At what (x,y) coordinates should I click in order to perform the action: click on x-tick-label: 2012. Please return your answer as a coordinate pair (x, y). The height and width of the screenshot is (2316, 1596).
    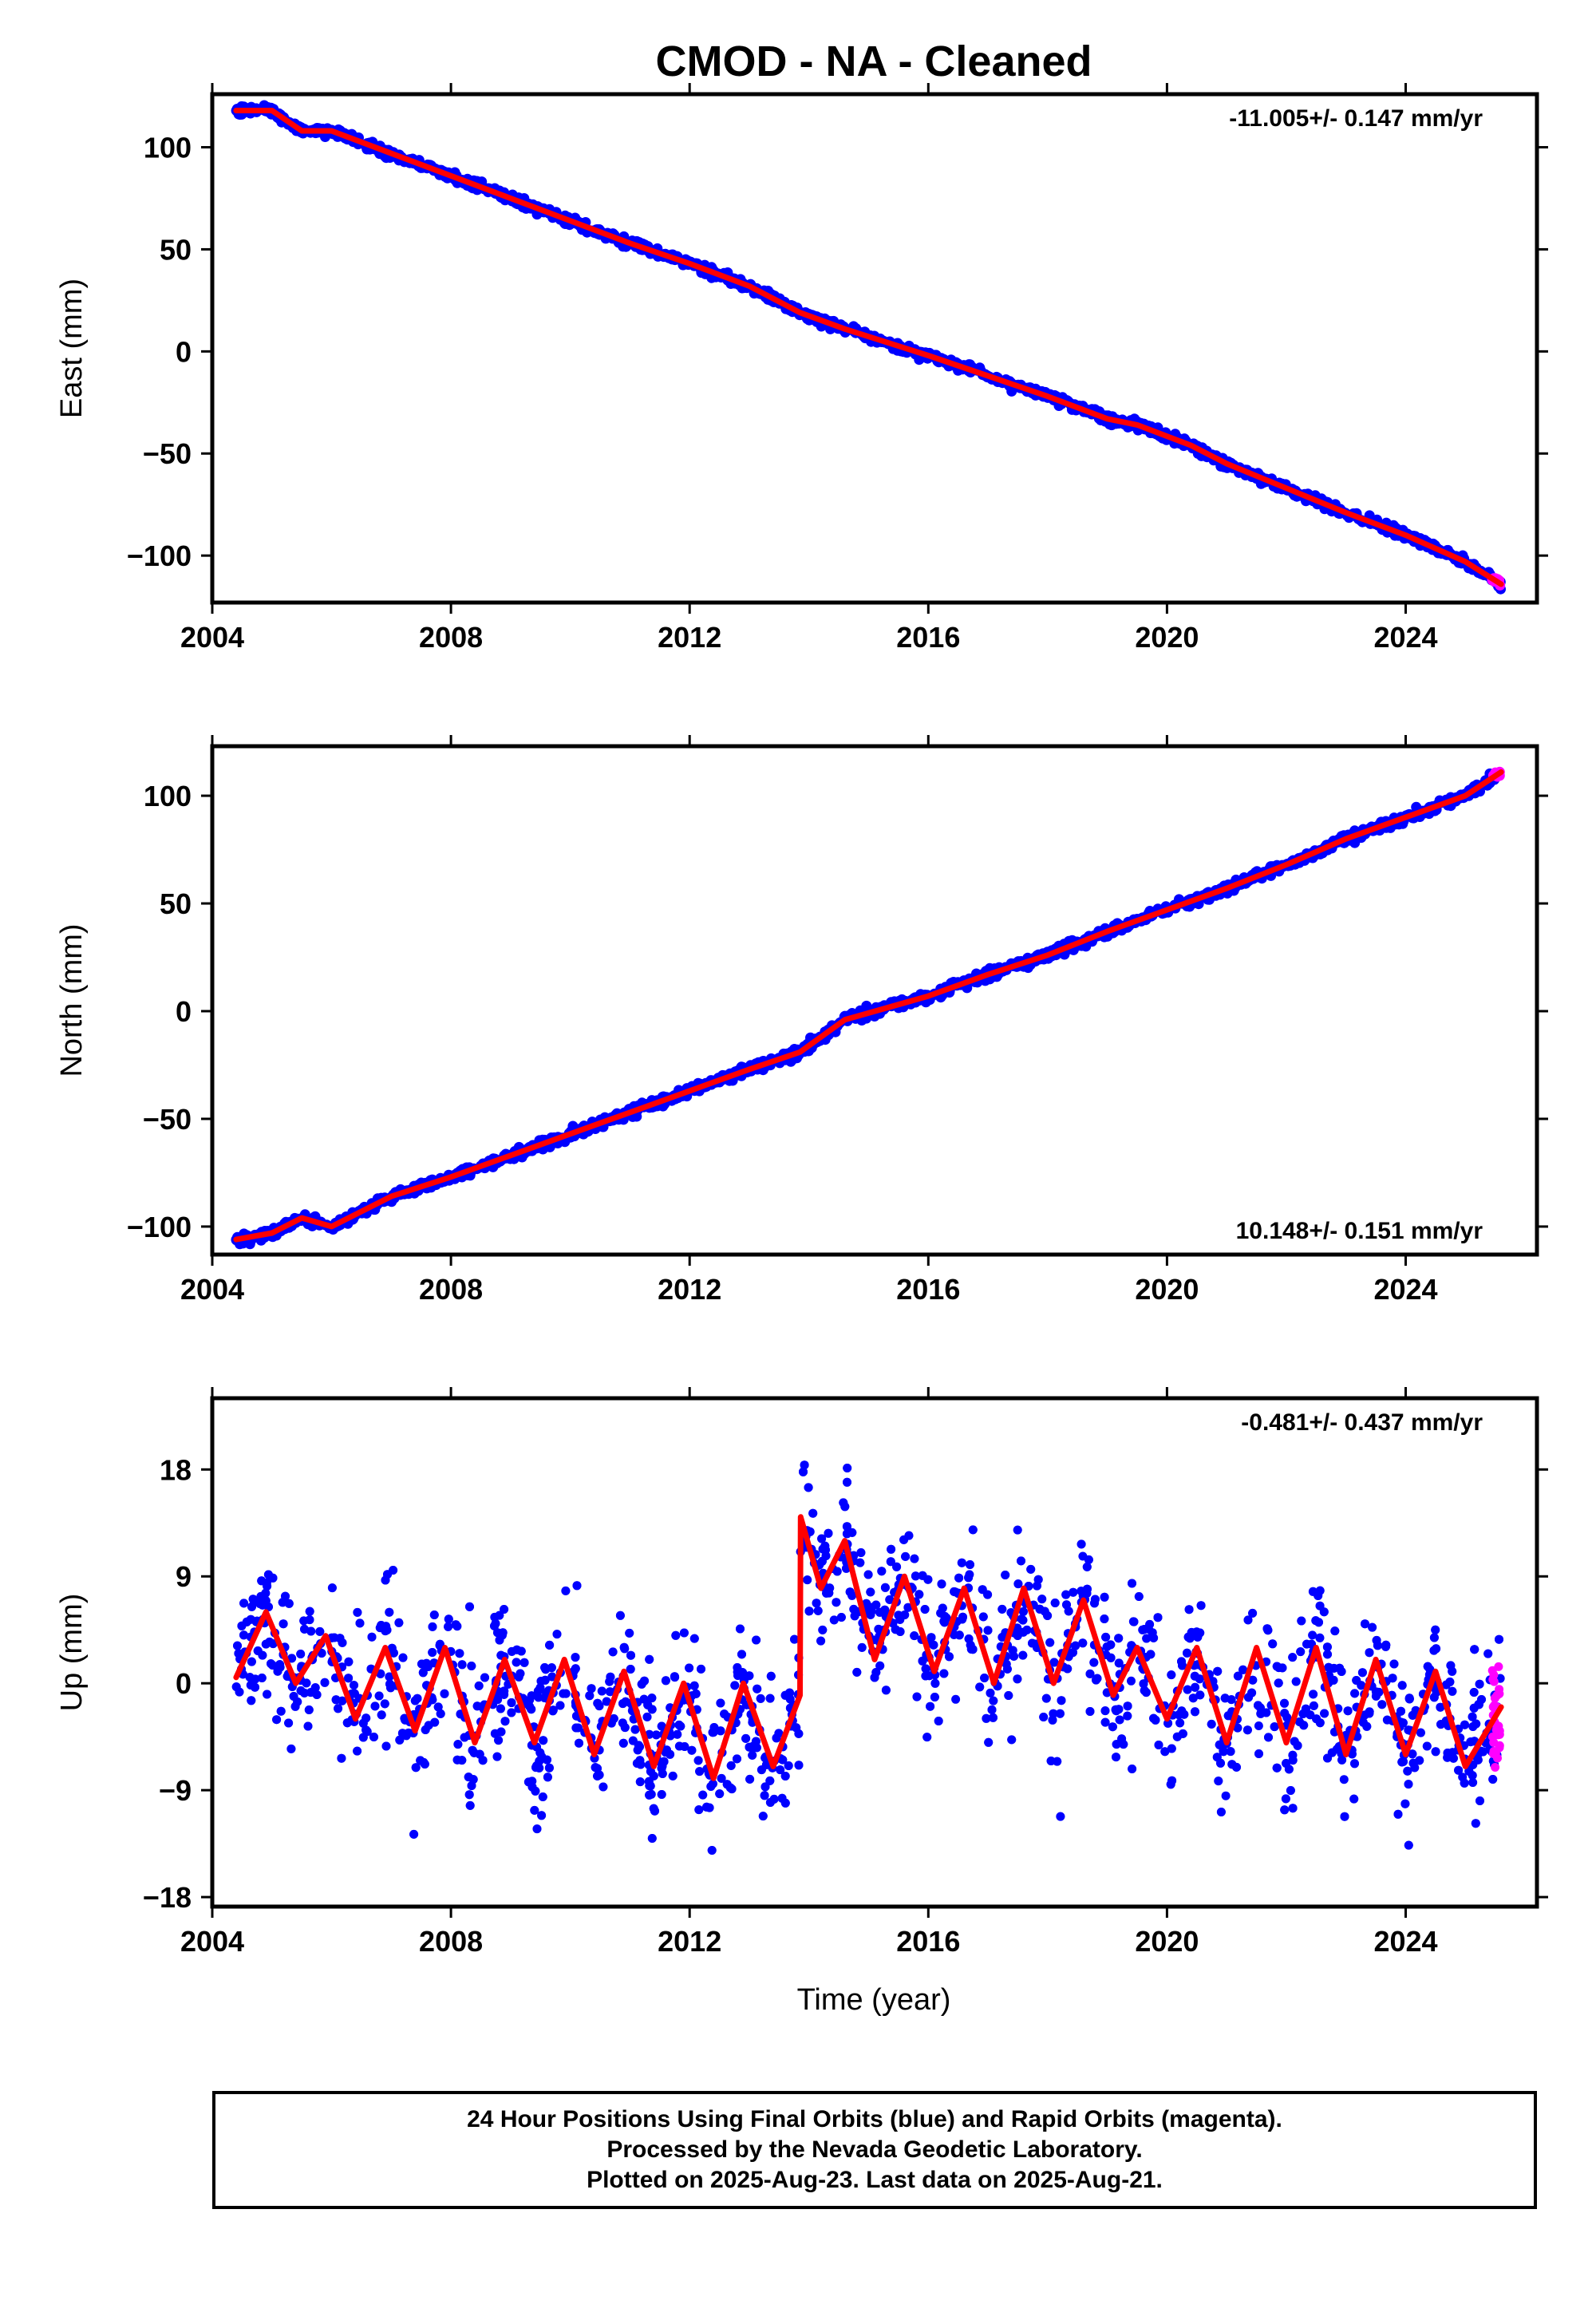
    Looking at the image, I should click on (689, 1289).